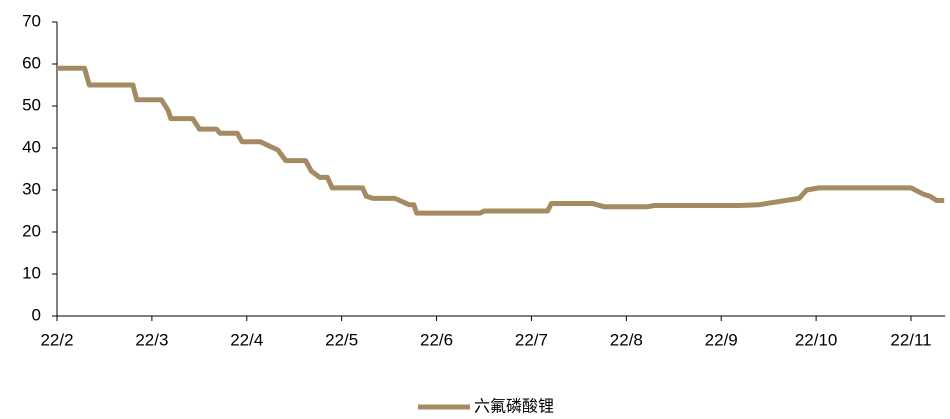 This screenshot has width=950, height=419. Describe the element at coordinates (246, 339) in the screenshot. I see `x-tick-label: 22/4` at that location.